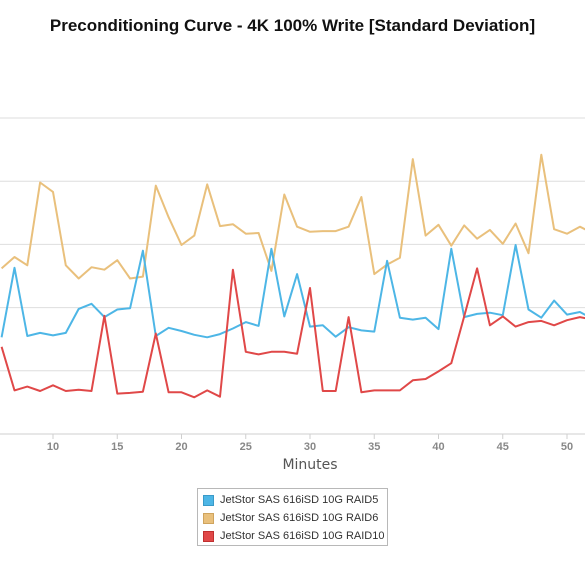  Describe the element at coordinates (567, 447) in the screenshot. I see `x-tick-label-50: 50` at that location.